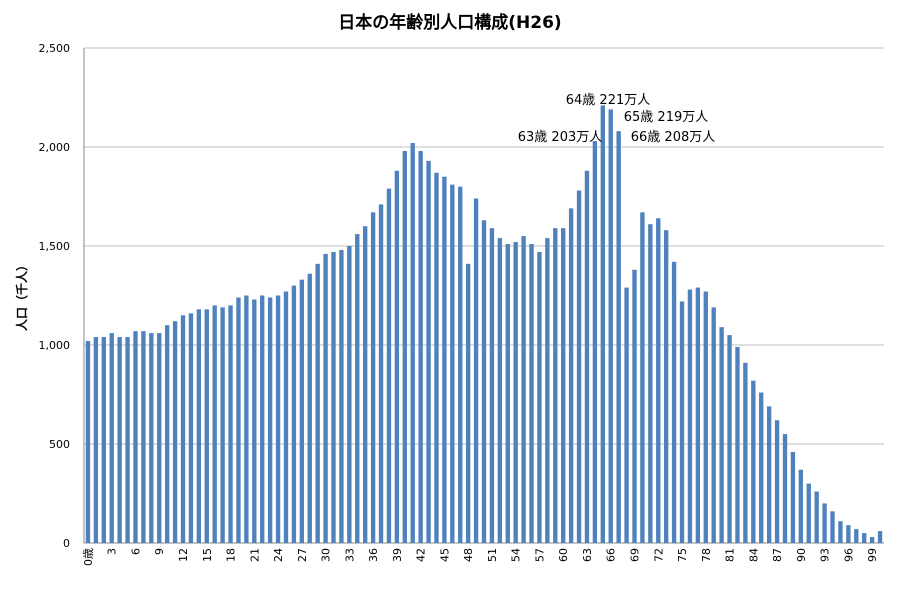 This screenshot has width=900, height=589. What do you see at coordinates (753, 555) in the screenshot?
I see `x-tick-label: 84` at bounding box center [753, 555].